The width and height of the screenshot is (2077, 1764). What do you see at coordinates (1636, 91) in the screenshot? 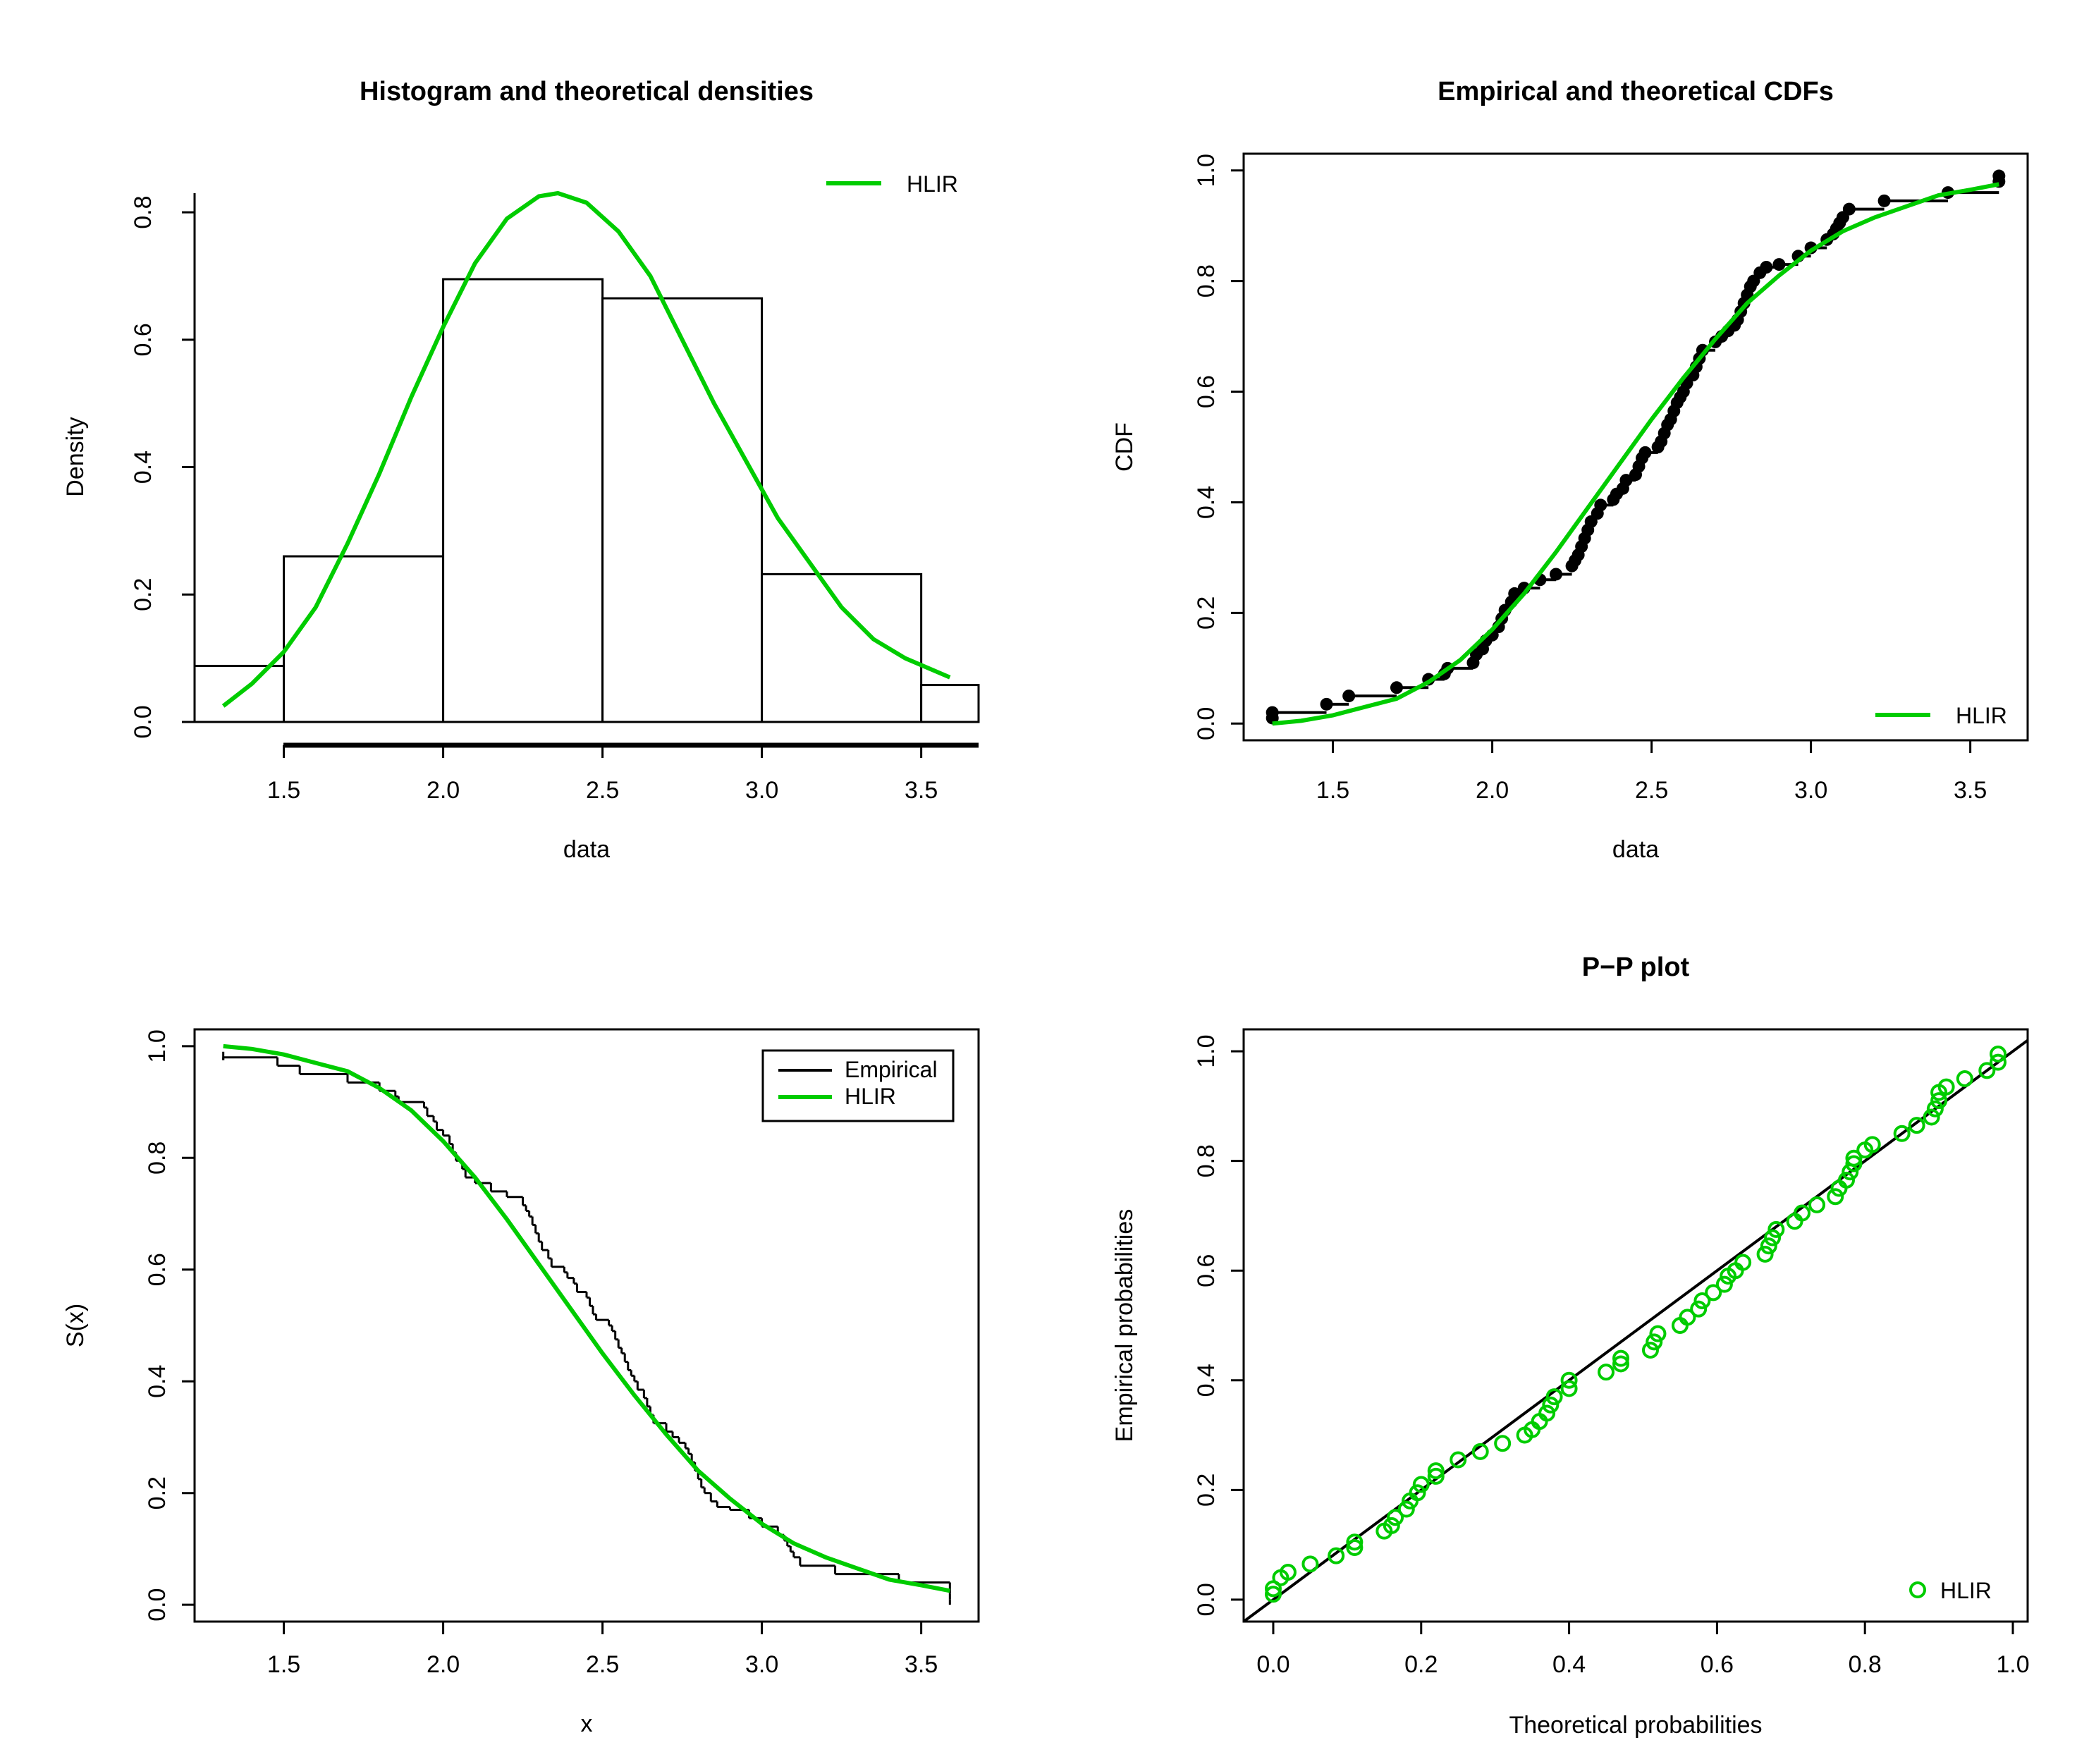
I see `cdf-title: Empirical and theoretical CDFs` at bounding box center [1636, 91].